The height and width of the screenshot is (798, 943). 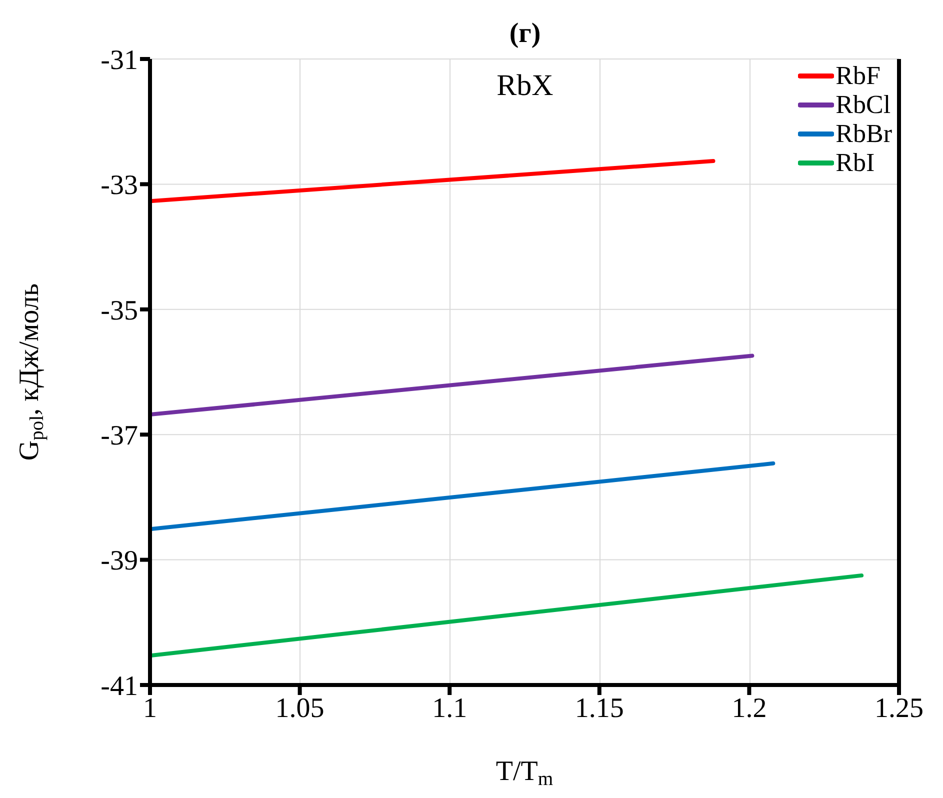 What do you see at coordinates (119, 186) in the screenshot?
I see `y-tick-label: -33` at bounding box center [119, 186].